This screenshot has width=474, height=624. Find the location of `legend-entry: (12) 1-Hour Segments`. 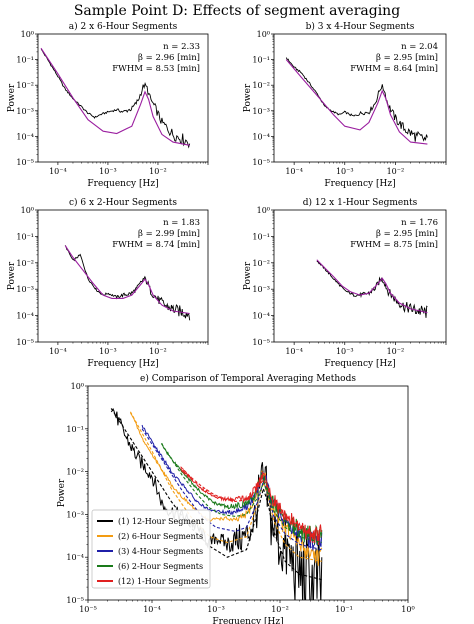

legend-entry: (12) 1-Hour Segments is located at coordinates (163, 581).